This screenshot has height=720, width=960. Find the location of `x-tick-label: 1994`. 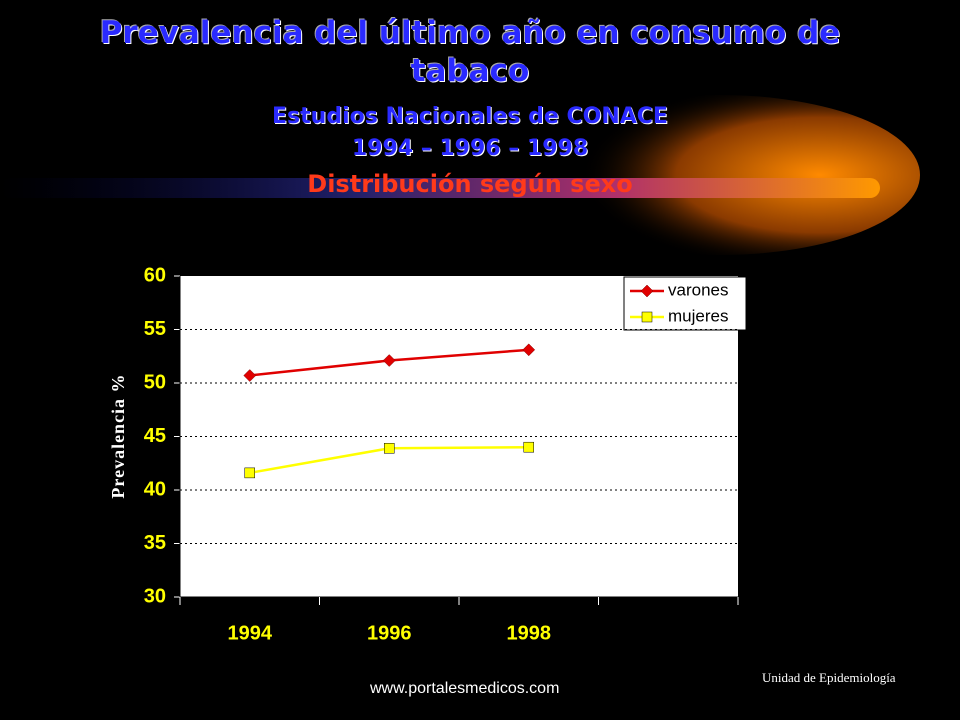

x-tick-label: 1994 is located at coordinates (250, 633).